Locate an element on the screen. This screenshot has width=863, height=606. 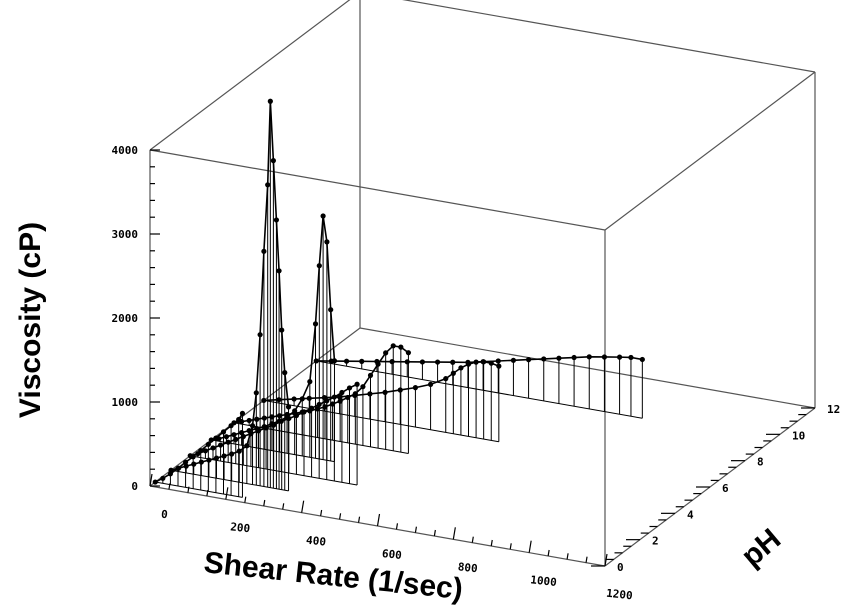
y-tick-label: 3000 is located at coordinates (125, 234).